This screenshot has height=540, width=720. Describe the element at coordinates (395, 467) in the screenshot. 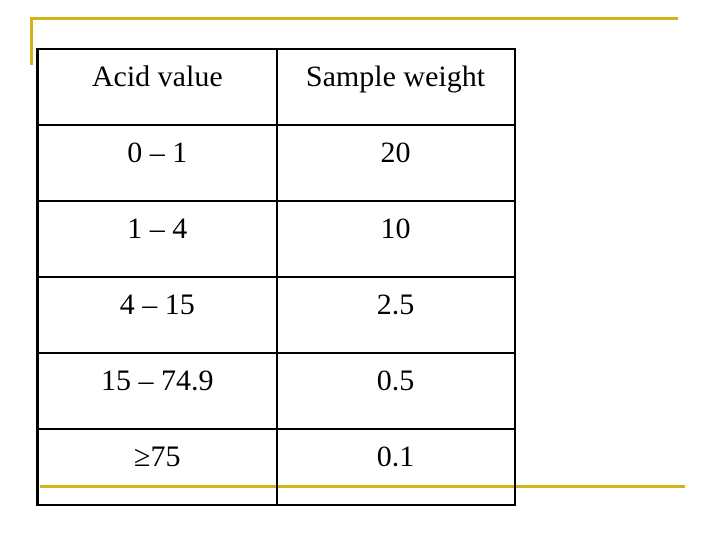

I see `table-cell: 0.1` at that location.